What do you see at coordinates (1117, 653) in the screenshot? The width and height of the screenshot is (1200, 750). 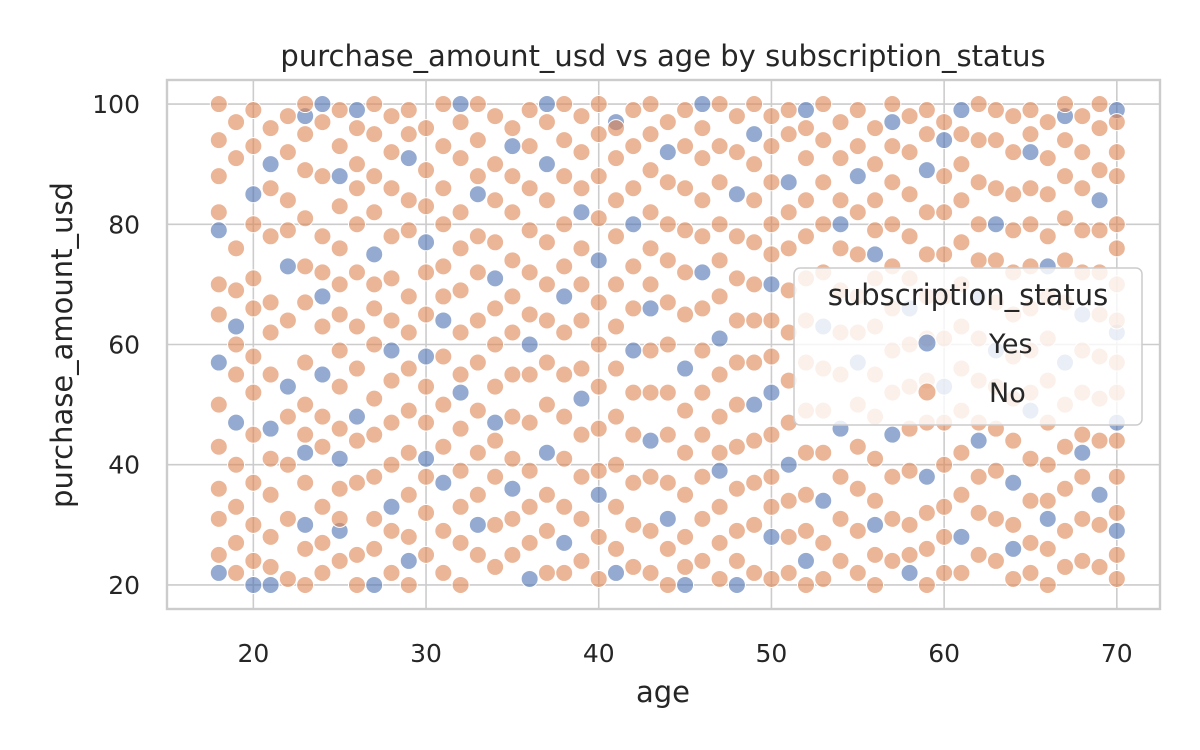 I see `x-tick-label: 70` at bounding box center [1117, 653].